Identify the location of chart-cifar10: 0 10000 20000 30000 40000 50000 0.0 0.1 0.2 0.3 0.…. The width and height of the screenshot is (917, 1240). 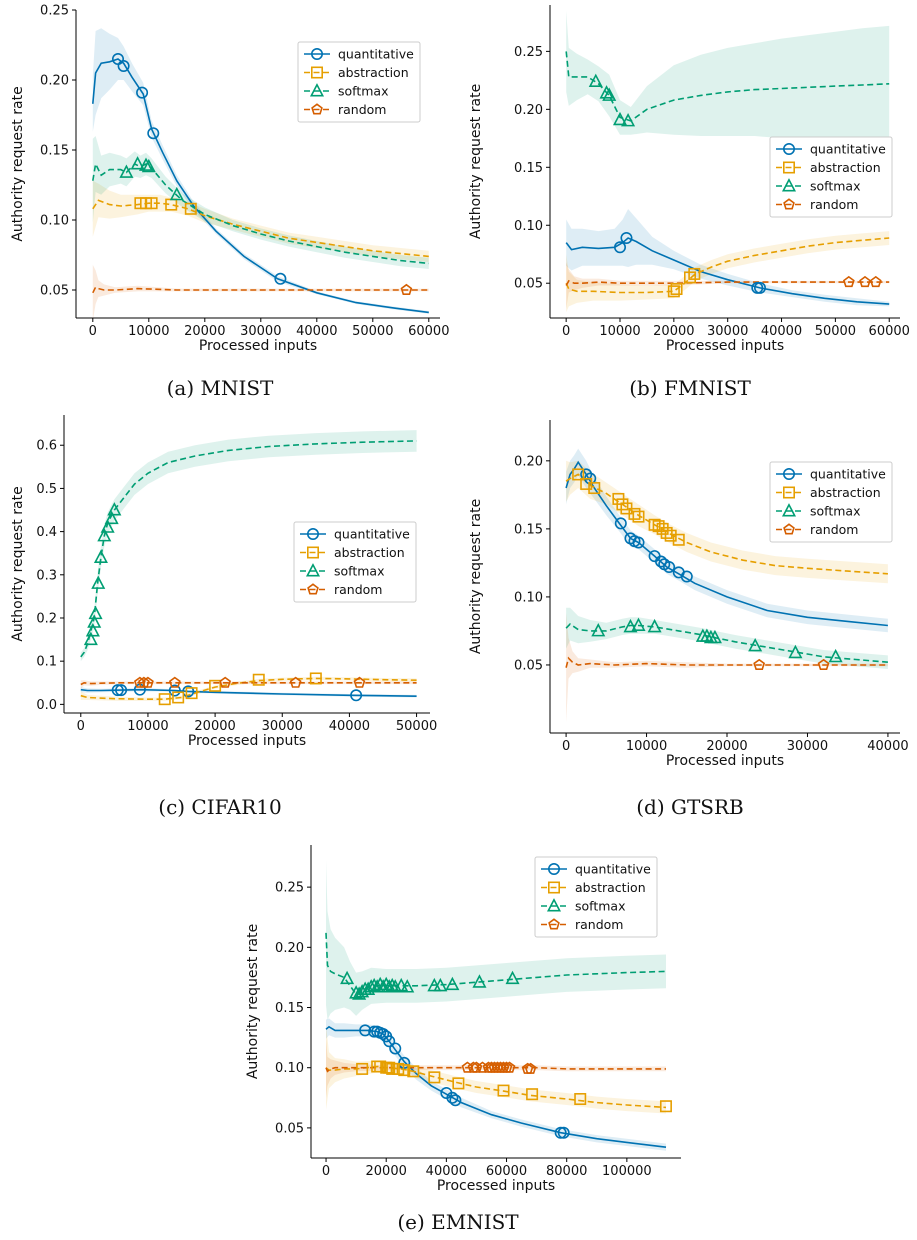
(223, 582).